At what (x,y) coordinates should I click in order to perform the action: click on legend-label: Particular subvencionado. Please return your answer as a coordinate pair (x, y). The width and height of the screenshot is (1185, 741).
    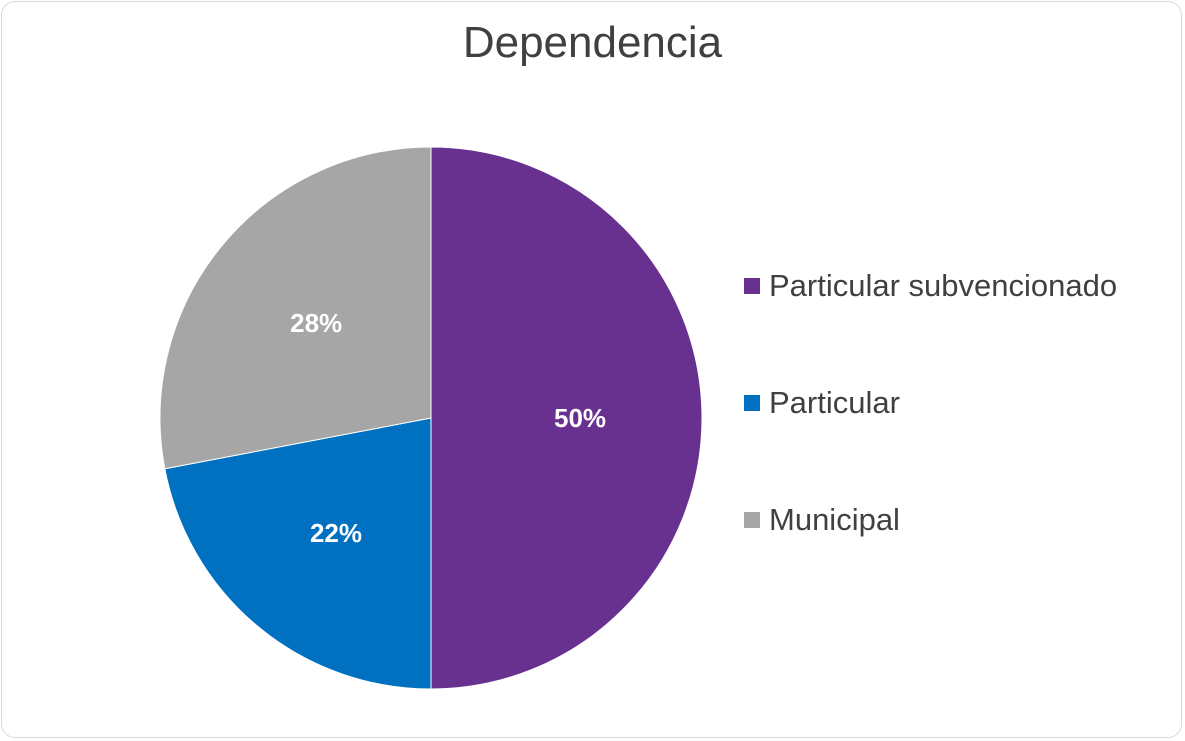
    Looking at the image, I should click on (943, 285).